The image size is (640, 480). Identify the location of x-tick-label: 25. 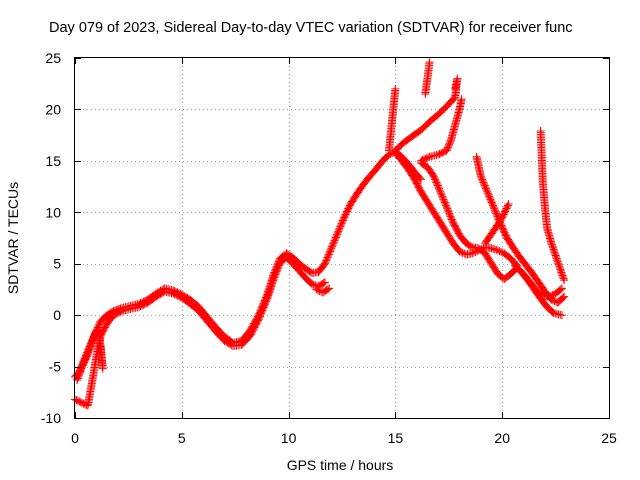
(609, 438).